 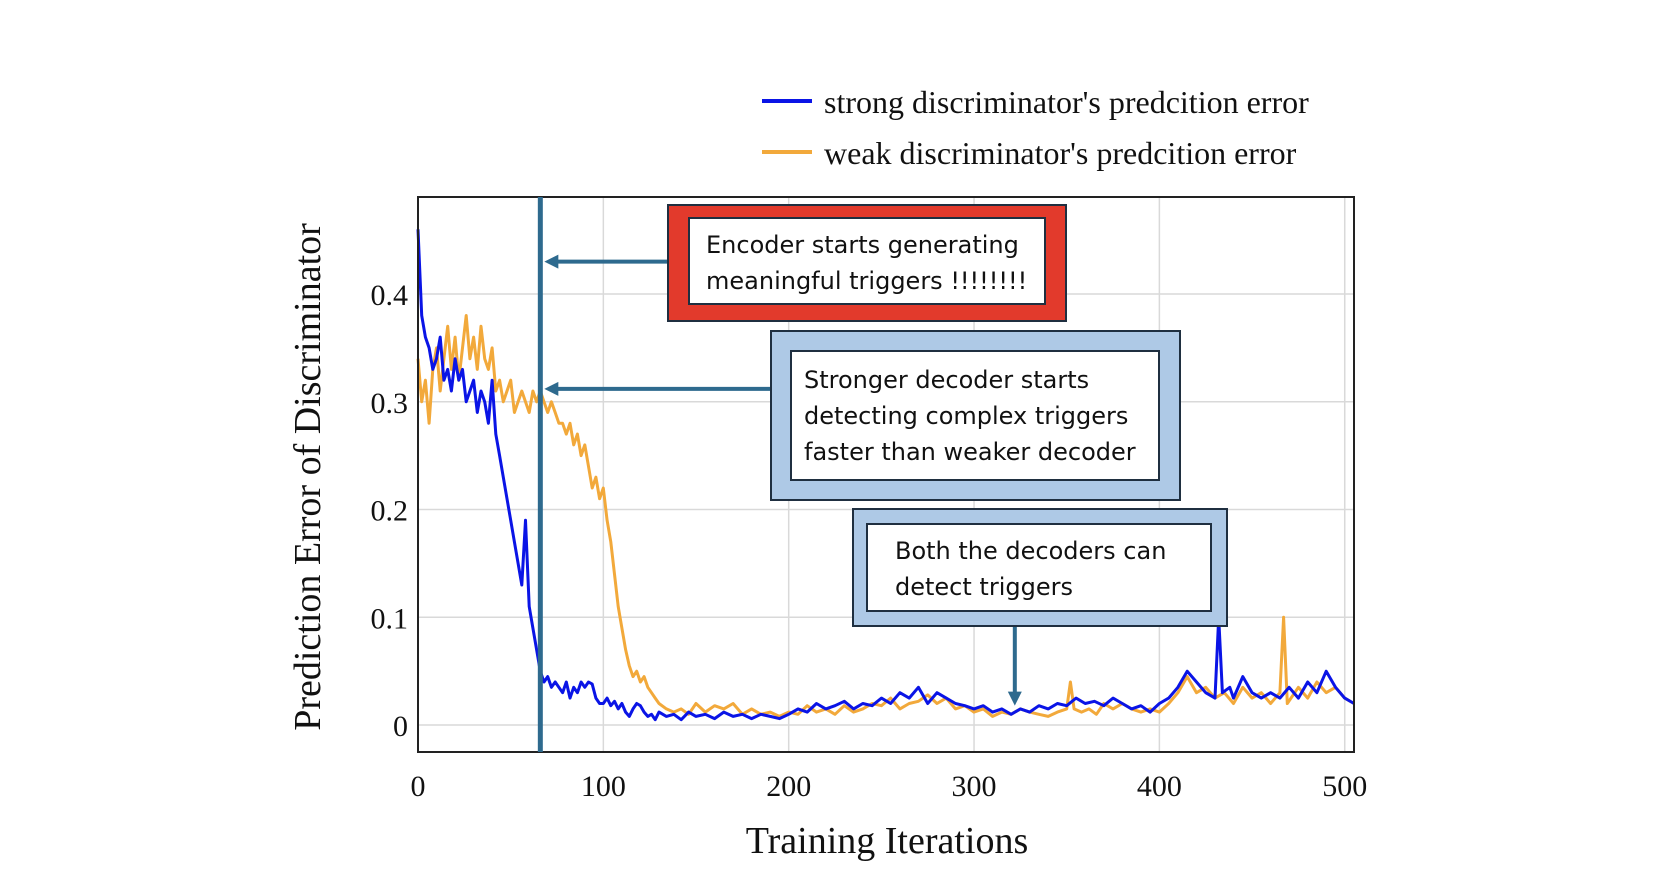 What do you see at coordinates (1060, 153) in the screenshot?
I see `legend-label-weak: weak discriminator's predcition error` at bounding box center [1060, 153].